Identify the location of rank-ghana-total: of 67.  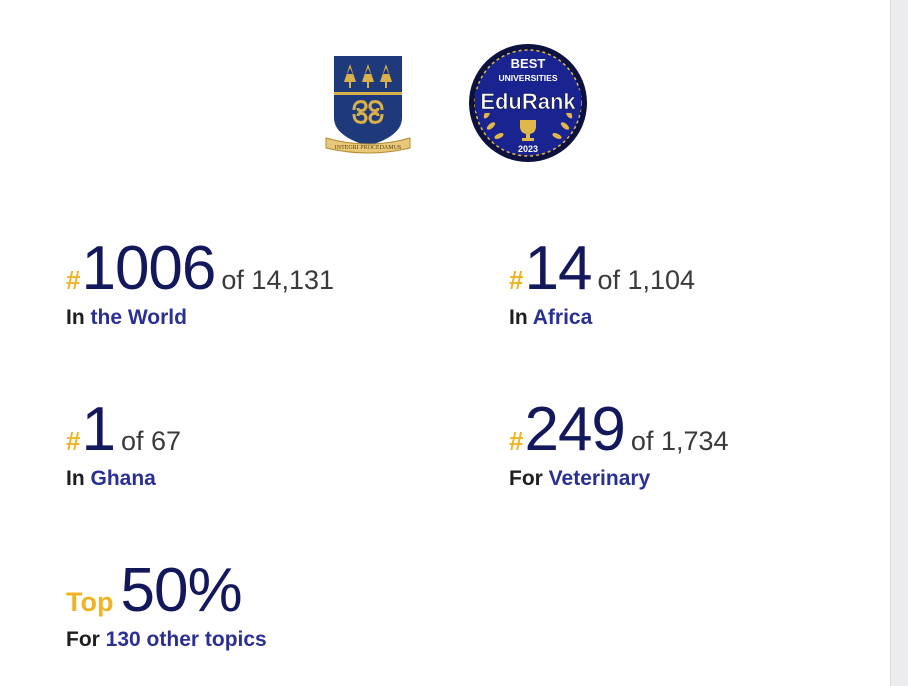
(151, 441).